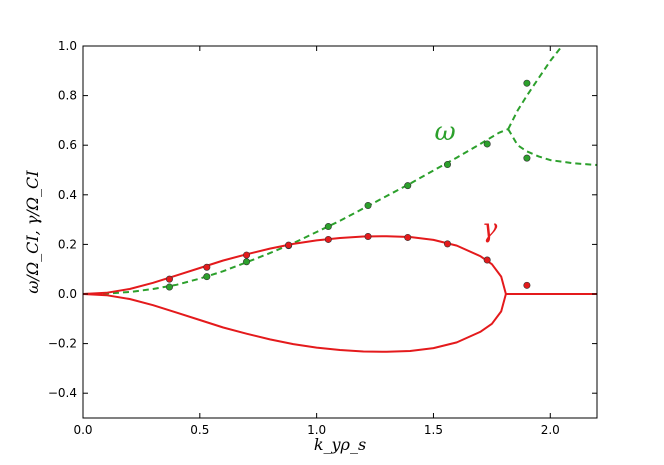 The image size is (664, 465). What do you see at coordinates (82, 430) in the screenshot?
I see `x-tick-label: 0.0` at bounding box center [82, 430].